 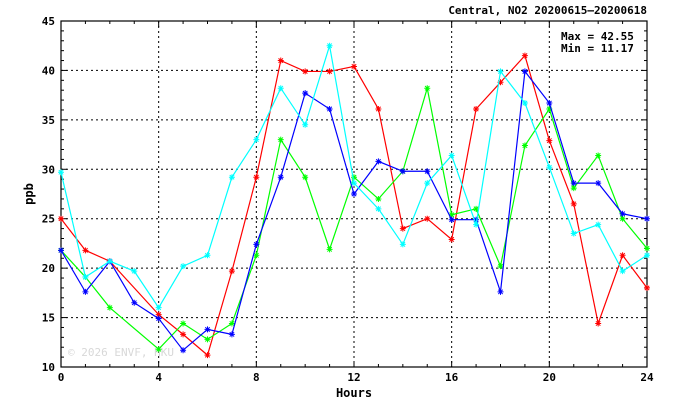 I want to click on x-tick-label: 8, so click(x=256, y=377).